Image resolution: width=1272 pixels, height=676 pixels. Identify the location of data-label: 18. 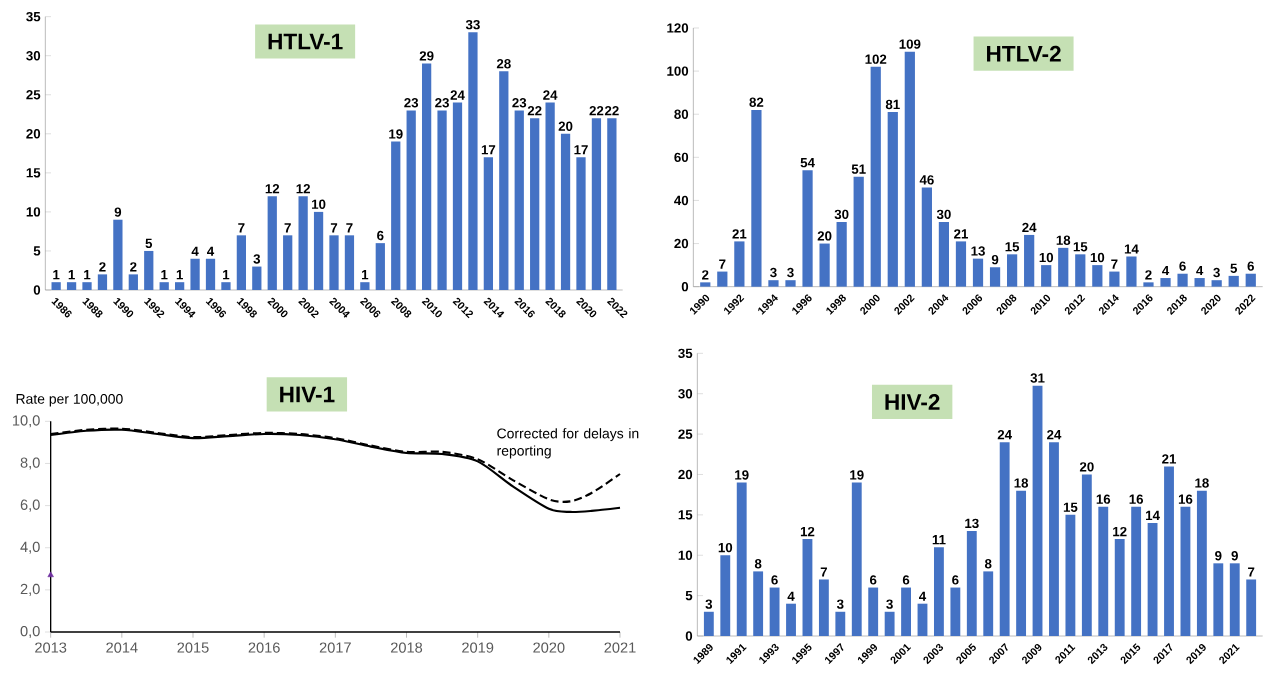
(1063, 240).